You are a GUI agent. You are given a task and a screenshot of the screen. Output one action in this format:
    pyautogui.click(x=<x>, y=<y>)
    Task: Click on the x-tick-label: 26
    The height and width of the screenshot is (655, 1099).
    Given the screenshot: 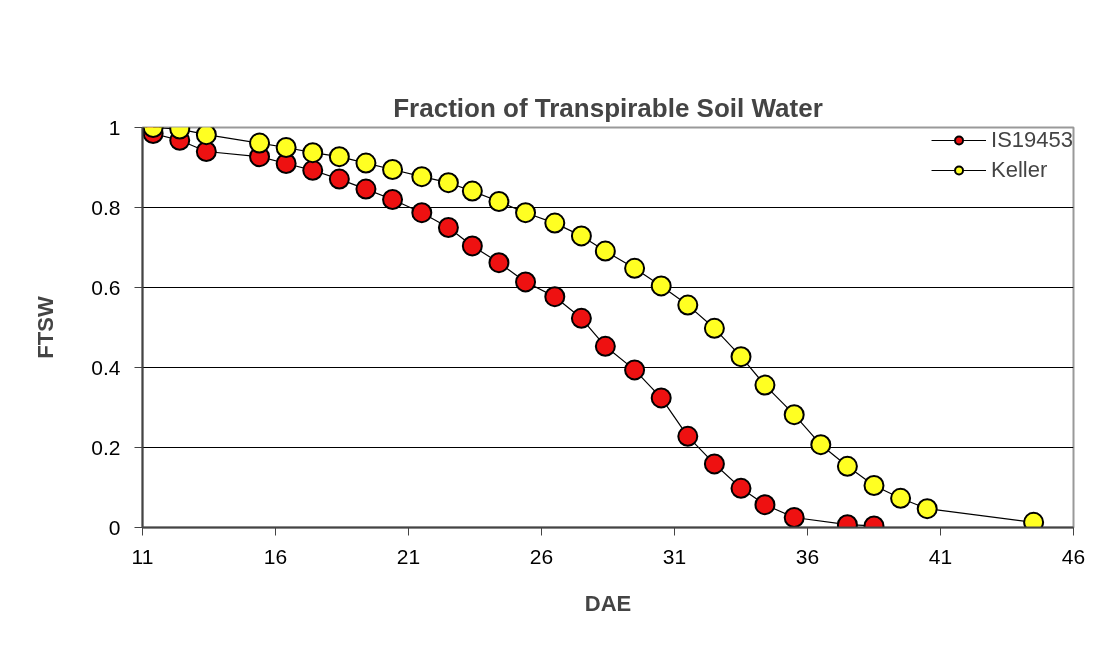 What is the action you would take?
    pyautogui.click(x=541, y=556)
    